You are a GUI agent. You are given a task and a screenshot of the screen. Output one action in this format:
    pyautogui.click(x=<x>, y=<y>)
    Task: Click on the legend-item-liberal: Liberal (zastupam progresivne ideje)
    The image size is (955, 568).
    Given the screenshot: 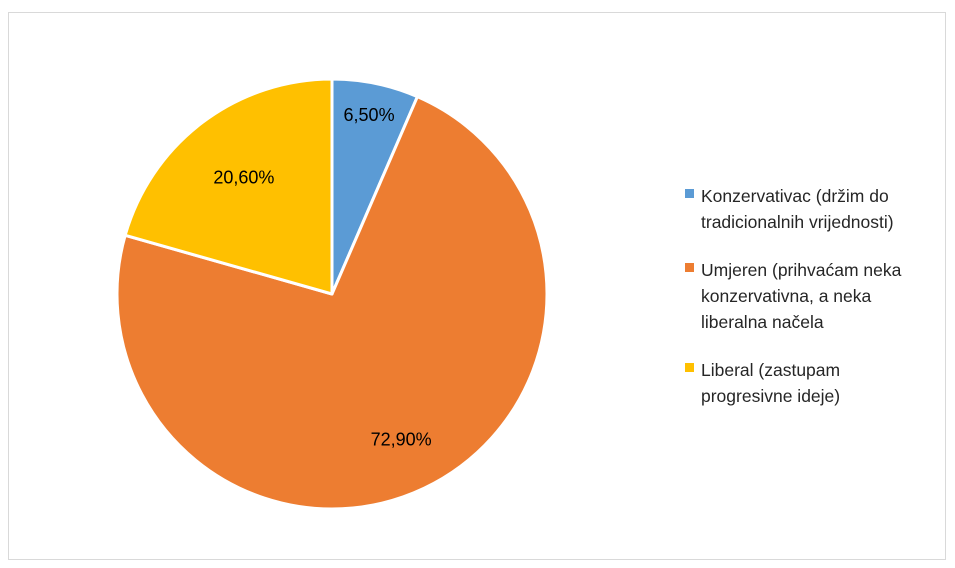 What is the action you would take?
    pyautogui.click(x=820, y=383)
    